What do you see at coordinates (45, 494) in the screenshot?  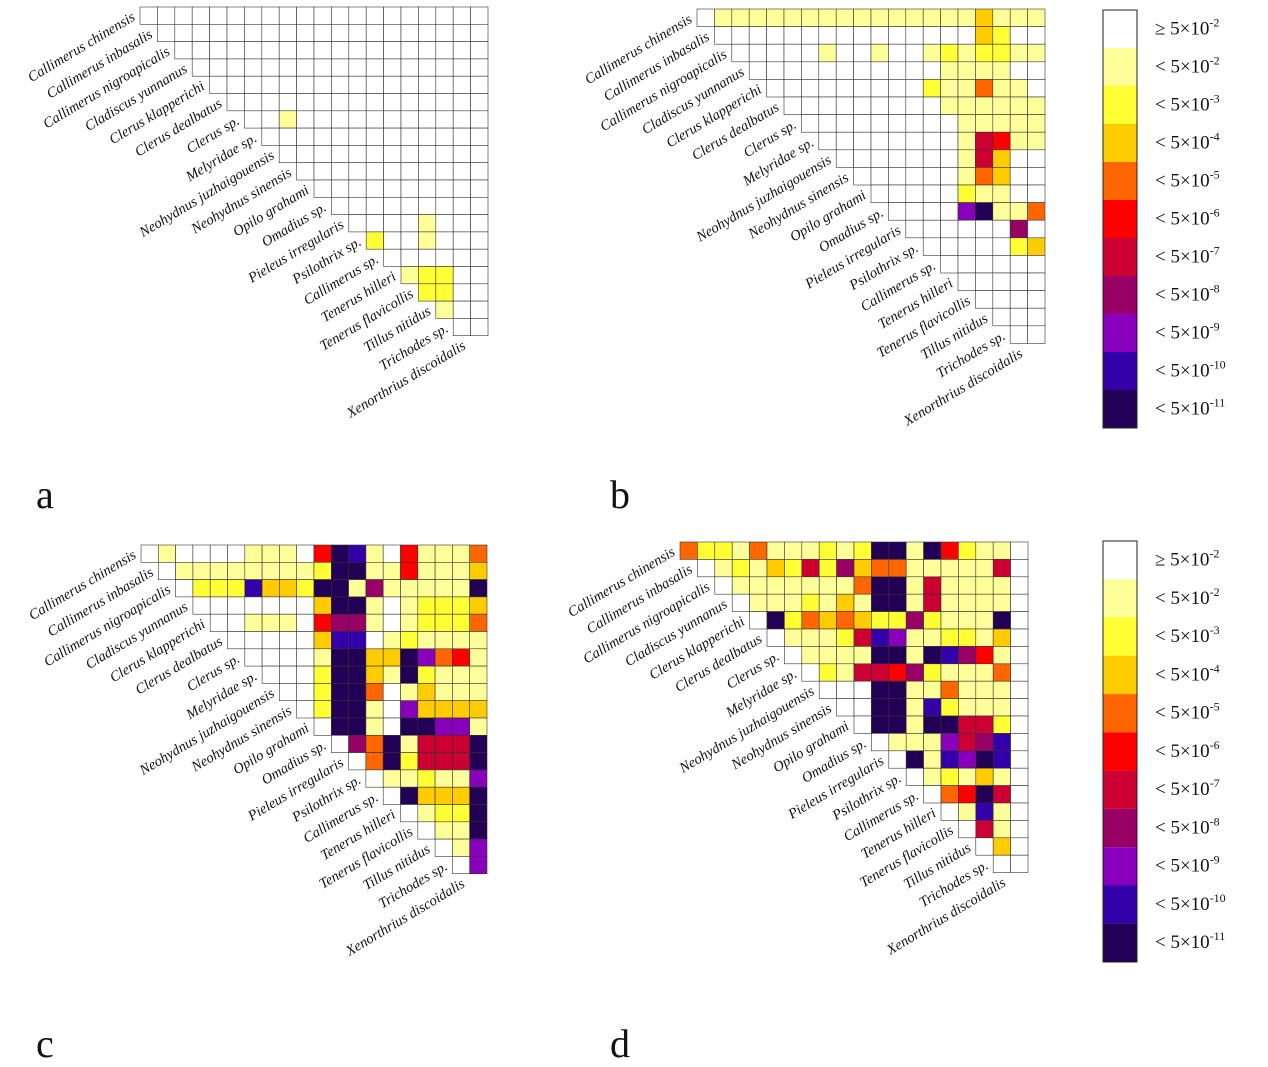 I see `panel-letter-a: a` at bounding box center [45, 494].